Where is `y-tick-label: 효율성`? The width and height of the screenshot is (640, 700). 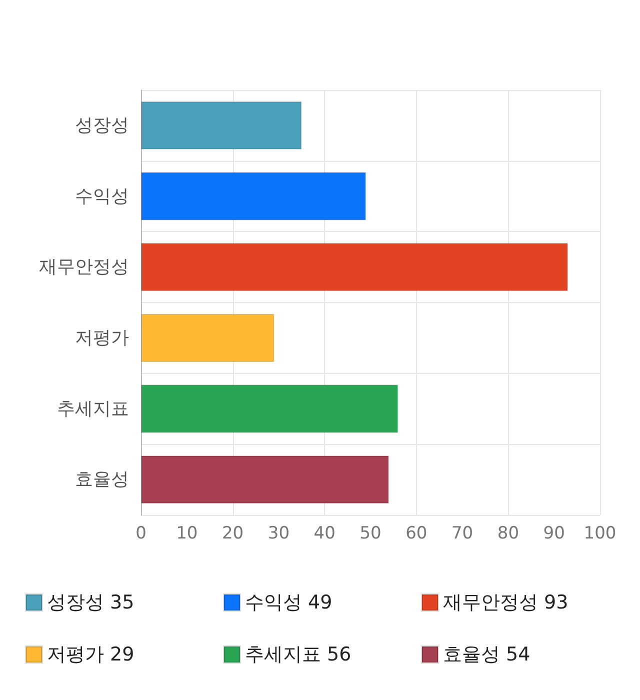 y-tick-label: 효율성 is located at coordinates (102, 479).